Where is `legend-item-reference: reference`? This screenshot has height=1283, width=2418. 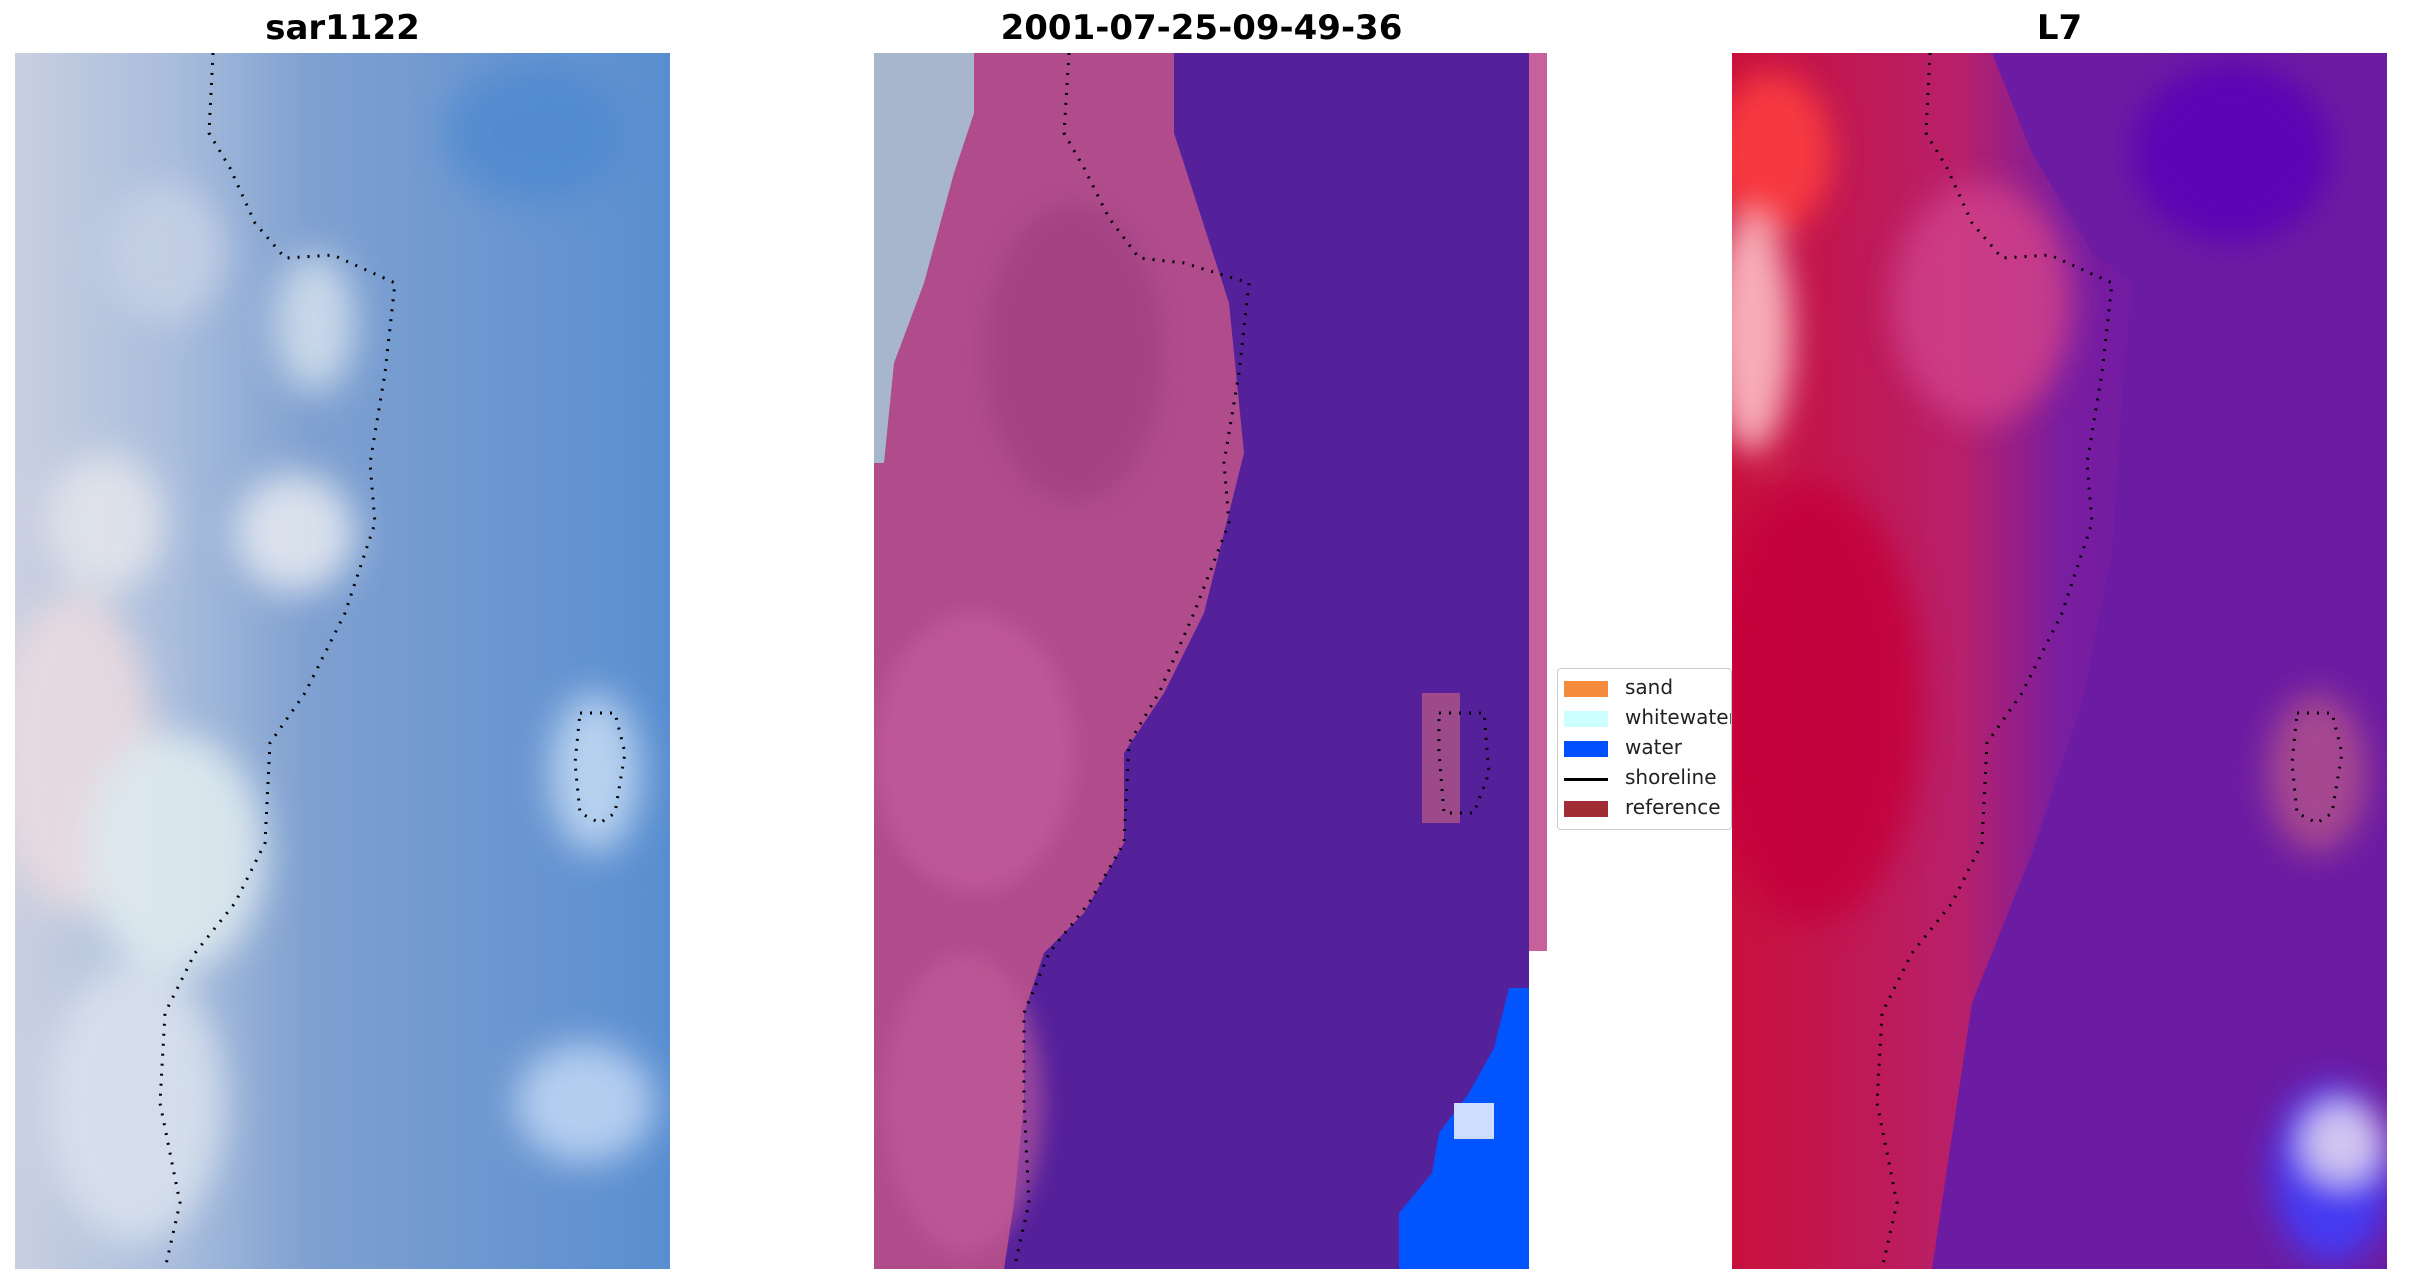
legend-item-reference: reference is located at coordinates (1644, 808).